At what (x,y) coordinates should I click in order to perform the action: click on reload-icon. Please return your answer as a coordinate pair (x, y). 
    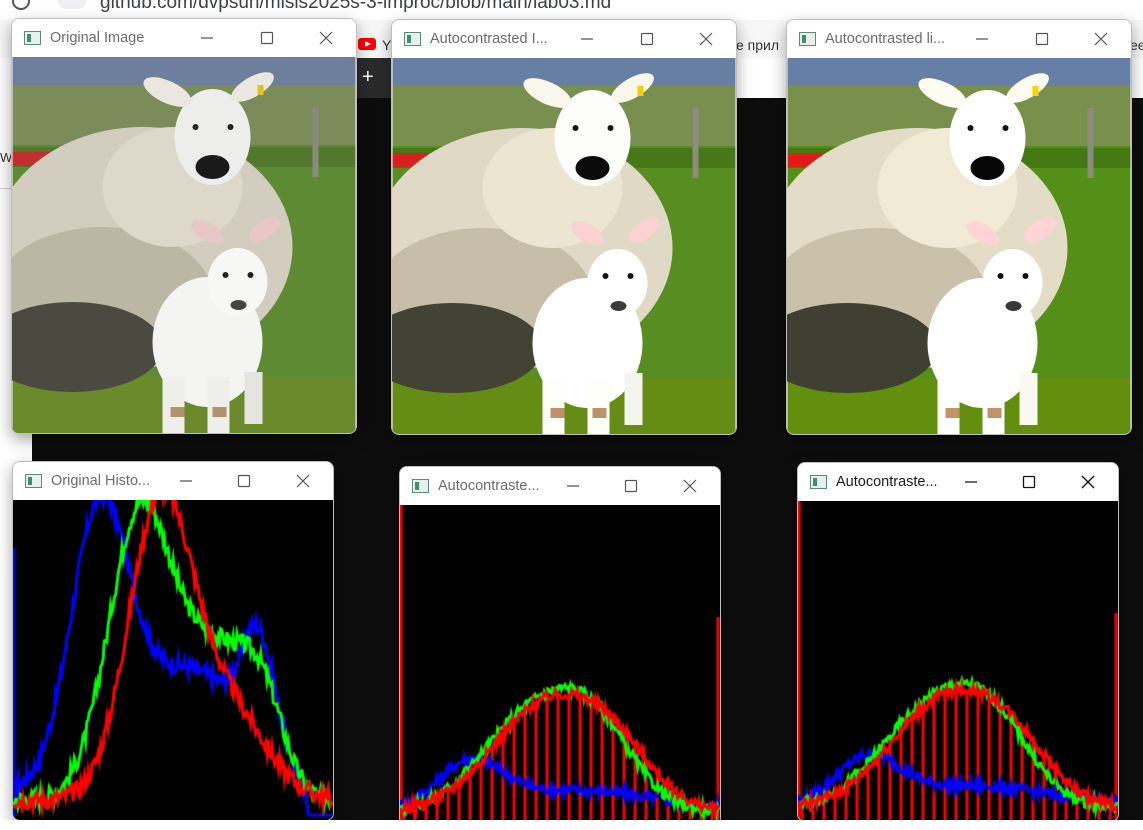
    Looking at the image, I should click on (21, 5).